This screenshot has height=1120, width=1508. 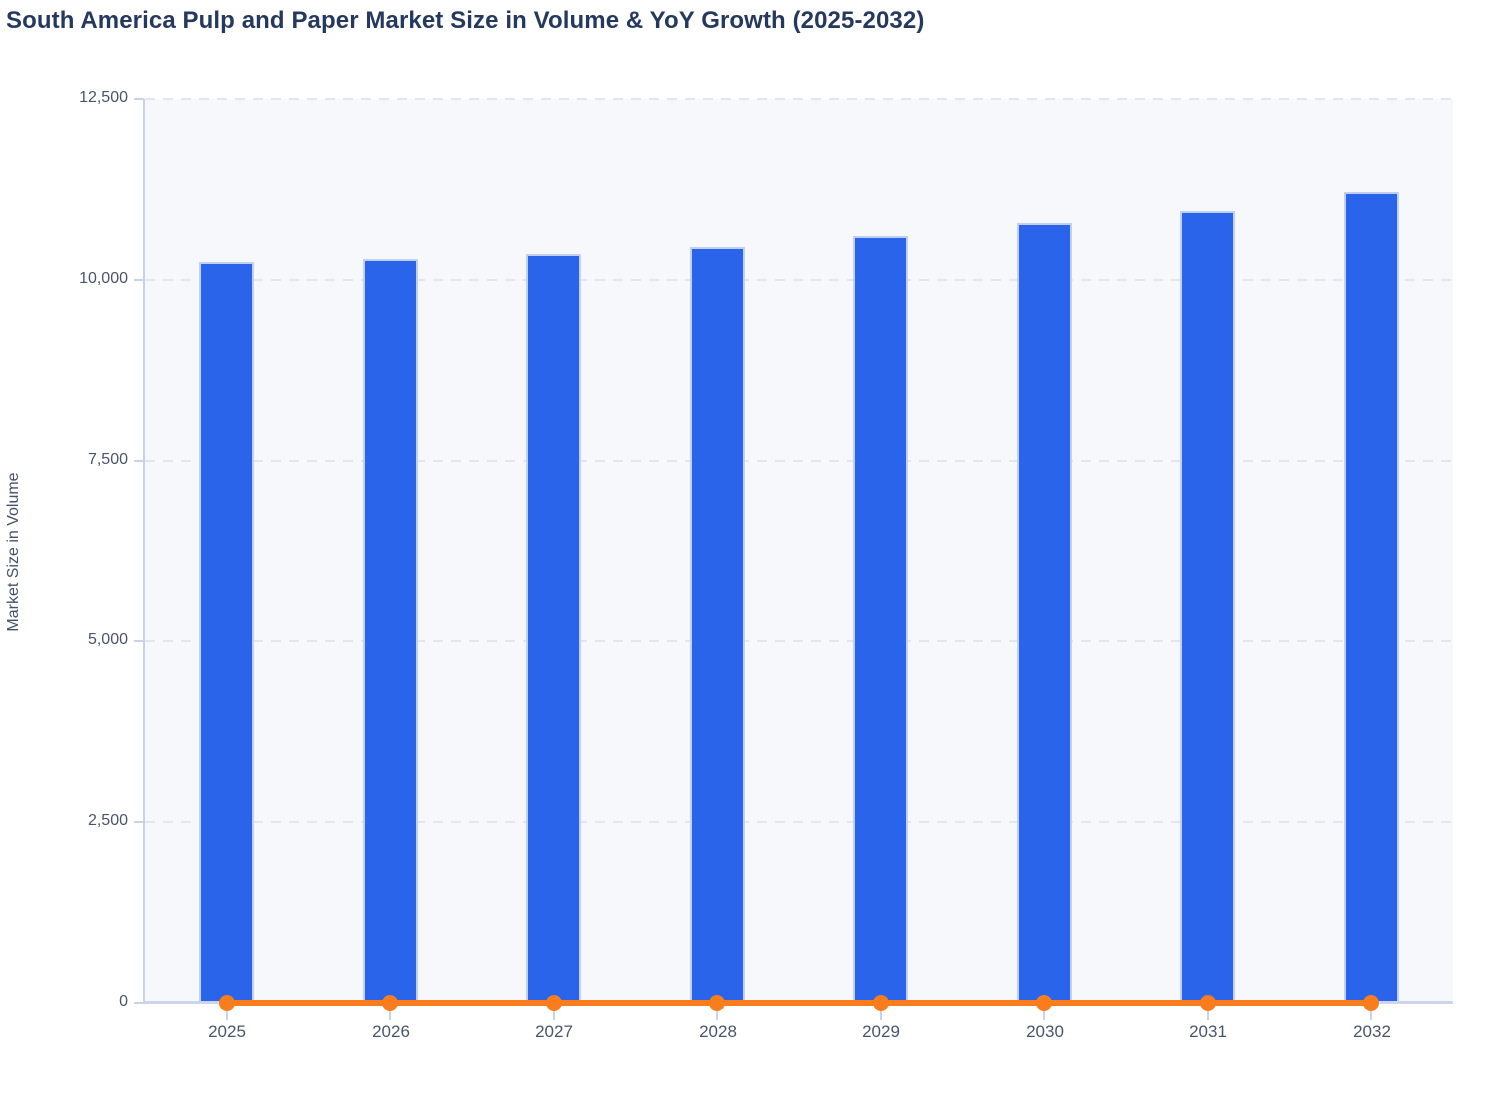 What do you see at coordinates (1208, 1003) in the screenshot?
I see `yoy-marker-2031` at bounding box center [1208, 1003].